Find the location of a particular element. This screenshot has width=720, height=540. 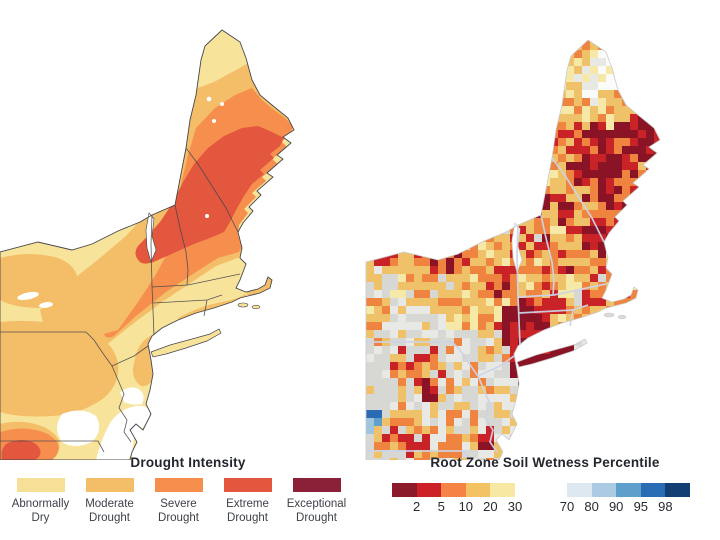

percentile-label: 10 is located at coordinates (466, 506).